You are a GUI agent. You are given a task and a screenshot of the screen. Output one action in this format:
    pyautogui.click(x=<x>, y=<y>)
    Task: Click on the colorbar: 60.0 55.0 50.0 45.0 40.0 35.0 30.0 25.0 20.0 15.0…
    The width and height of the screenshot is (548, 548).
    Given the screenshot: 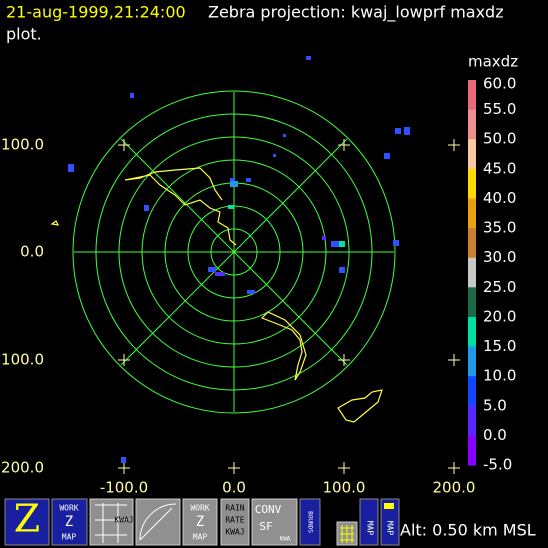 What is the action you would take?
    pyautogui.click(x=492, y=274)
    